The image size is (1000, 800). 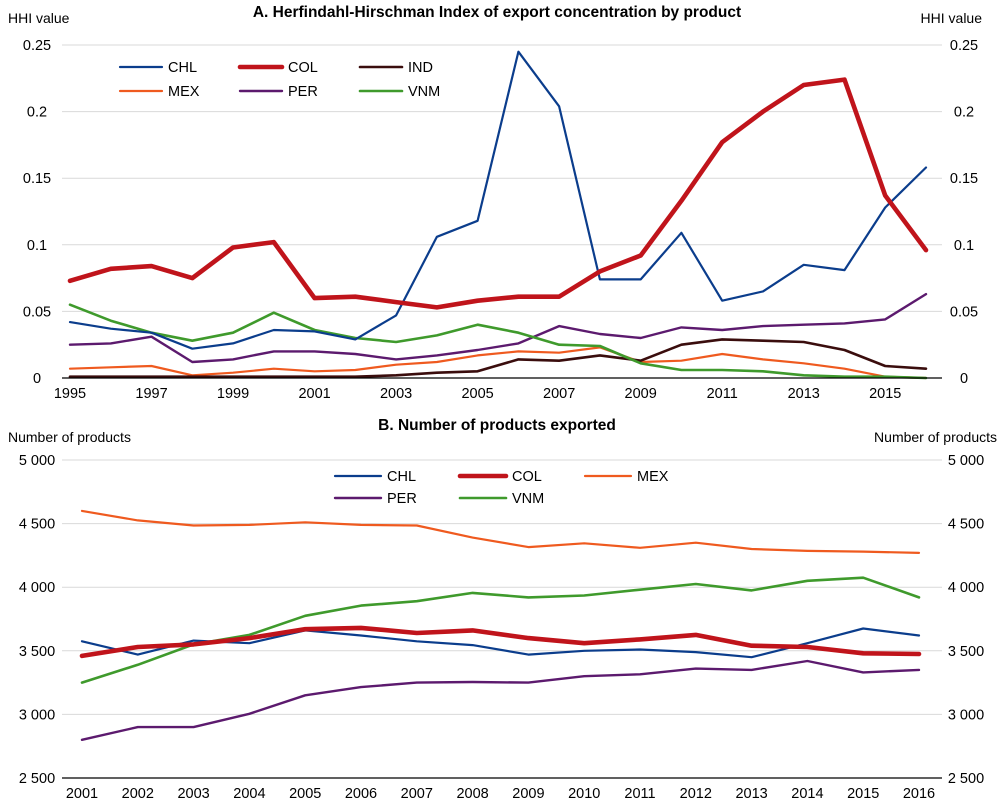 What do you see at coordinates (361, 793) in the screenshot?
I see `x-tick-label: 2006` at bounding box center [361, 793].